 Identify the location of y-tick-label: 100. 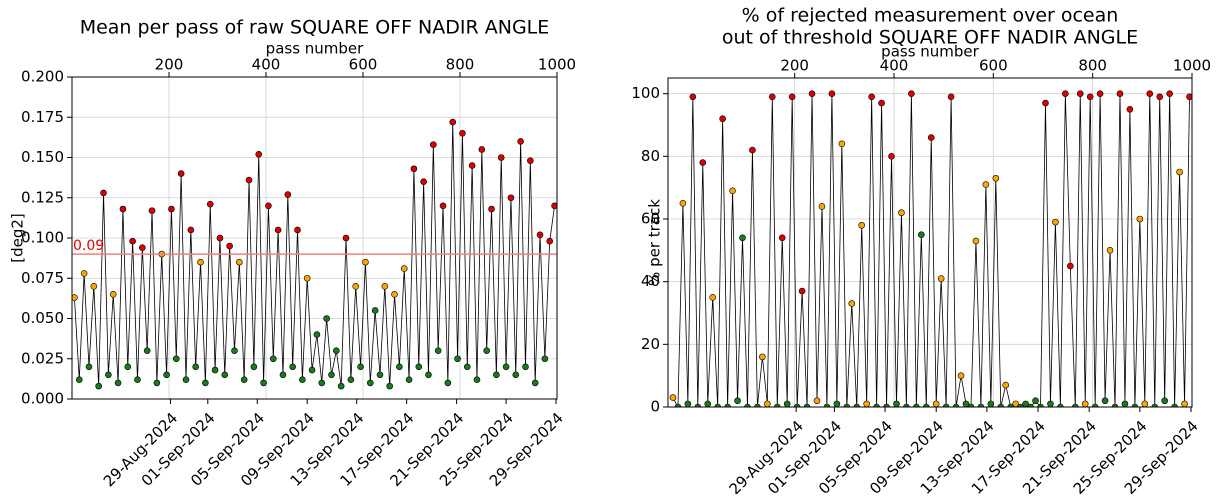
(645, 93).